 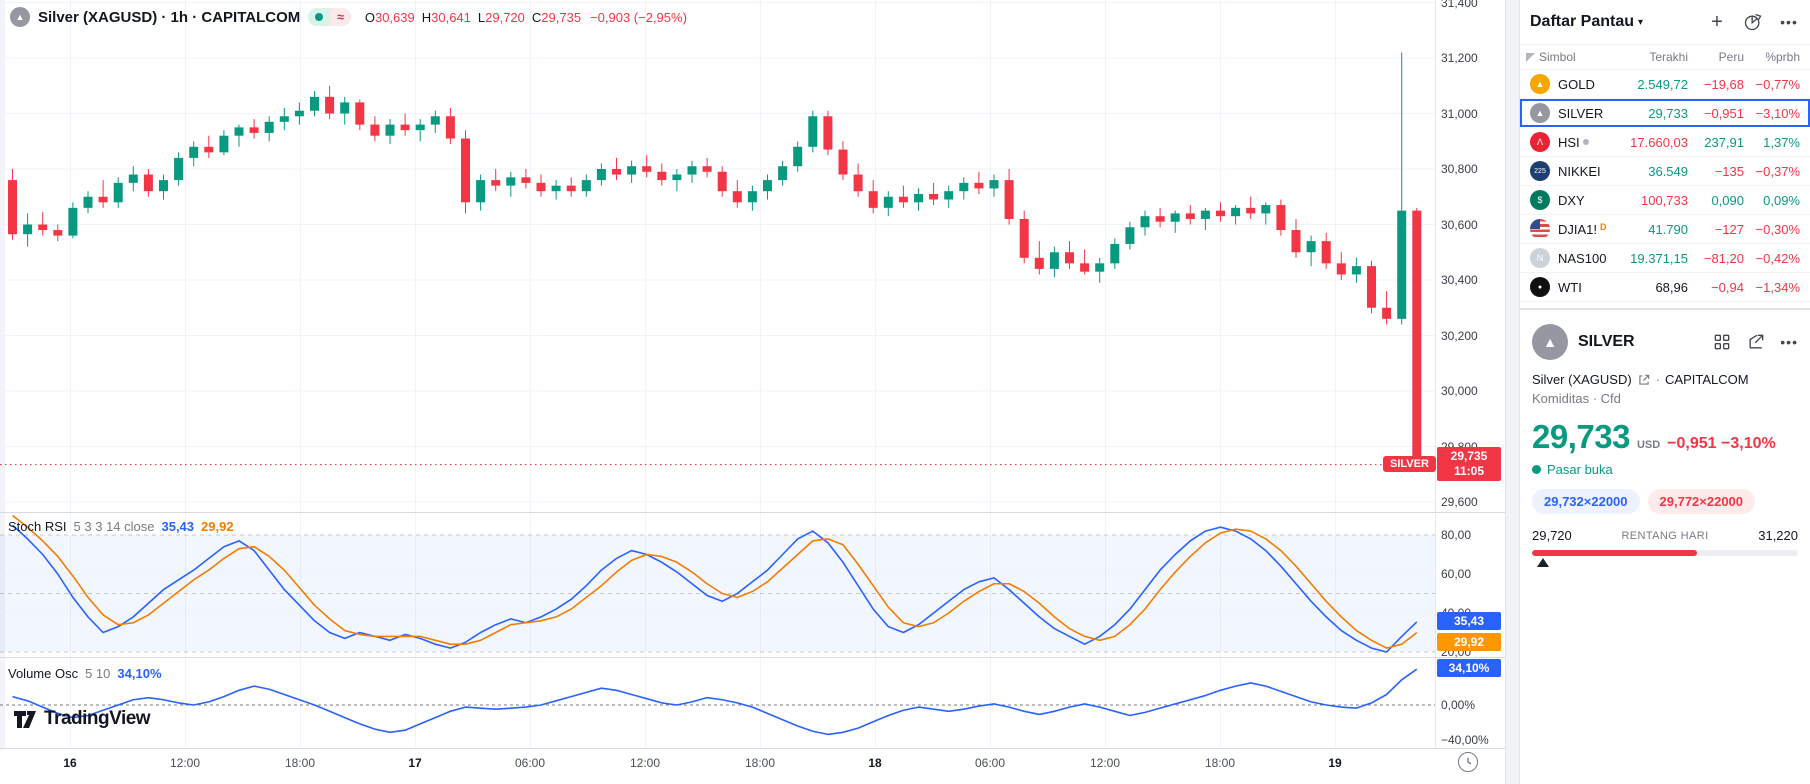 What do you see at coordinates (1659, 142) in the screenshot?
I see `last-value: 17.660,03` at bounding box center [1659, 142].